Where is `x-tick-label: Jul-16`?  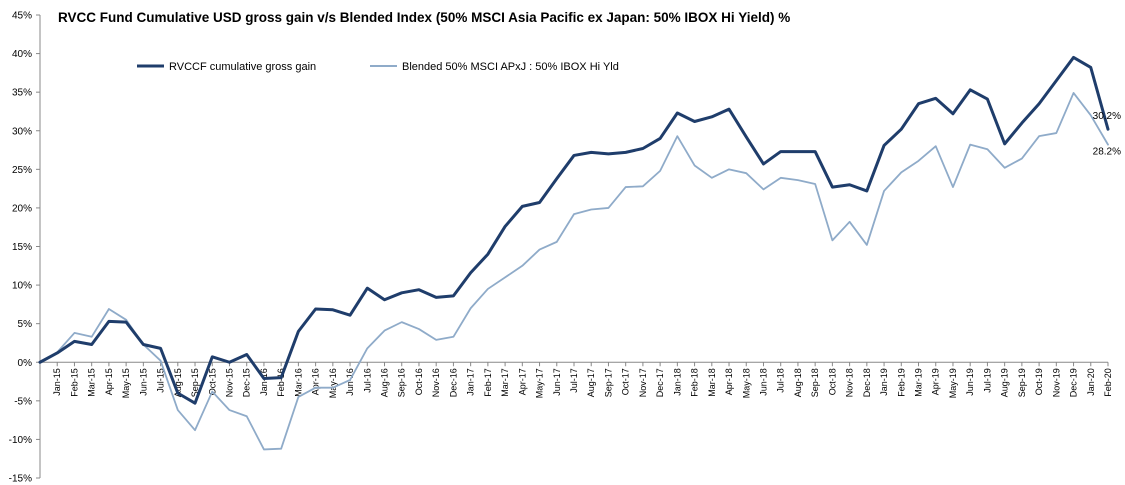
x-tick-label: Jul-16 is located at coordinates (367, 380).